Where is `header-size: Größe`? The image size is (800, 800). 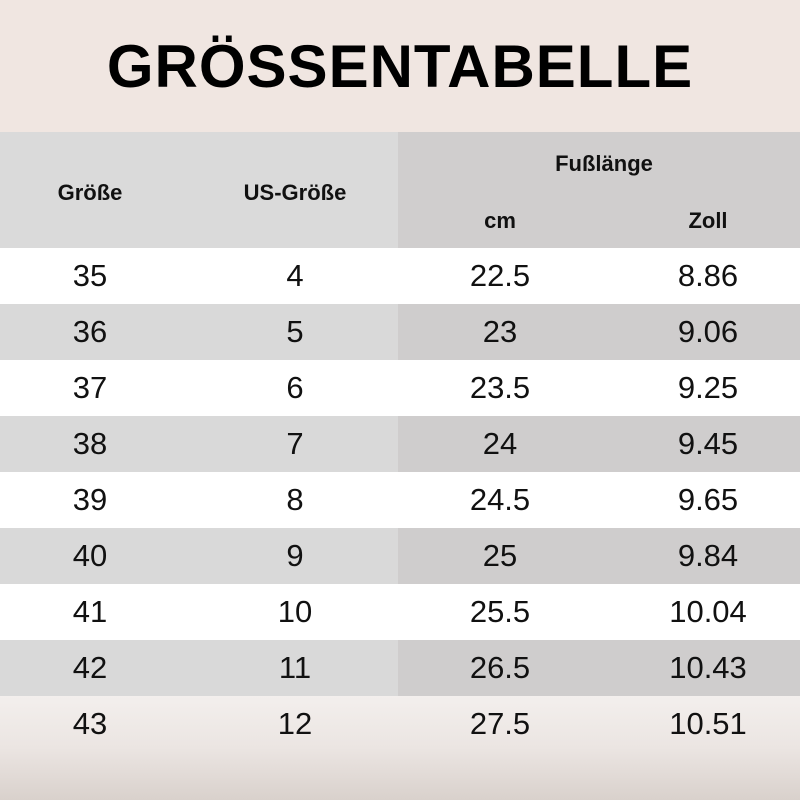
header-size: Größe is located at coordinates (90, 192).